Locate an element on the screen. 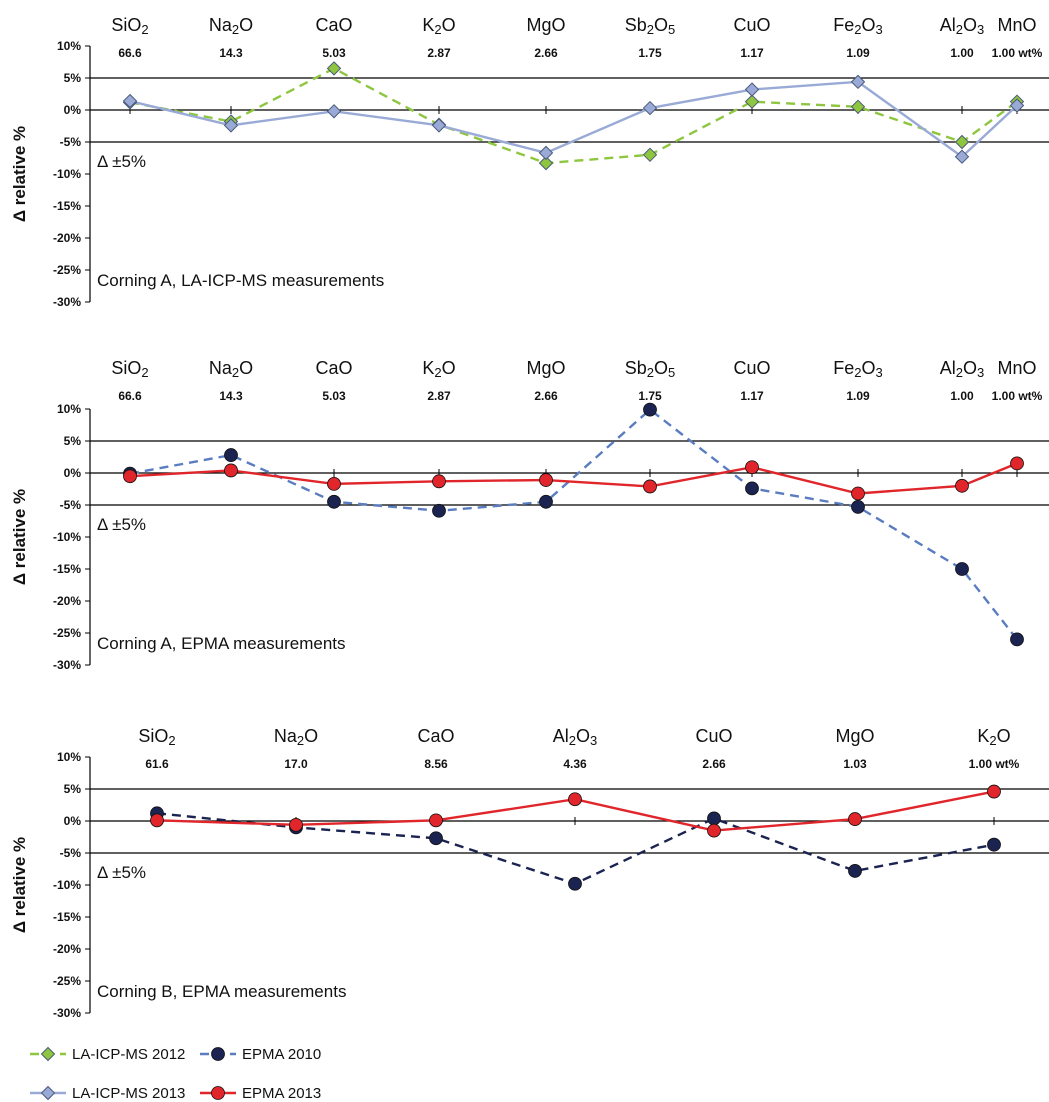 Image resolution: width=1049 pixels, height=1102 pixels. panel-annotation: Corning B, EPMA measurements is located at coordinates (221, 991).